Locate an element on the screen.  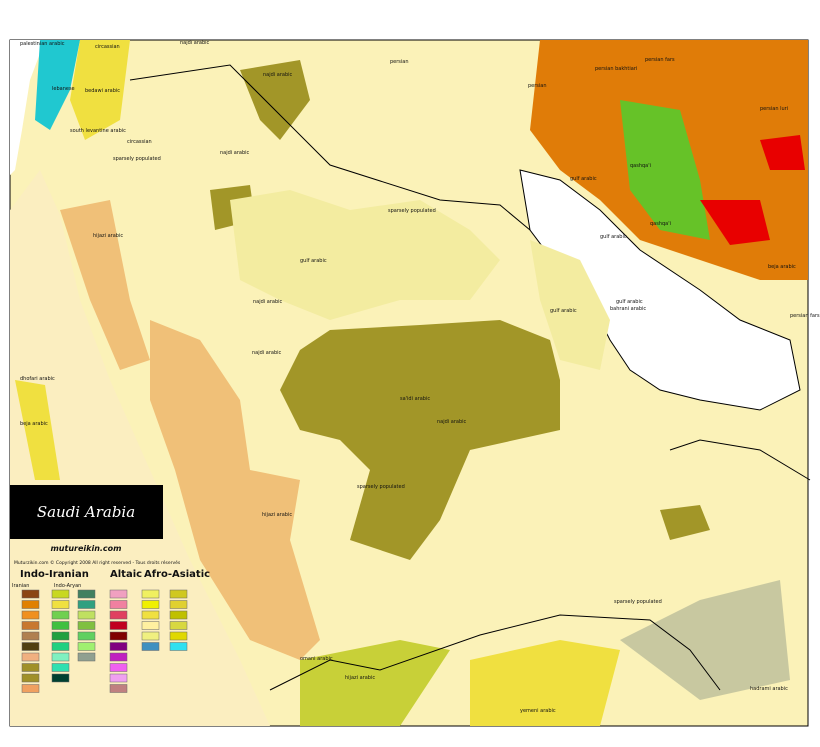
bedawi is located at coordinates (100, 90).